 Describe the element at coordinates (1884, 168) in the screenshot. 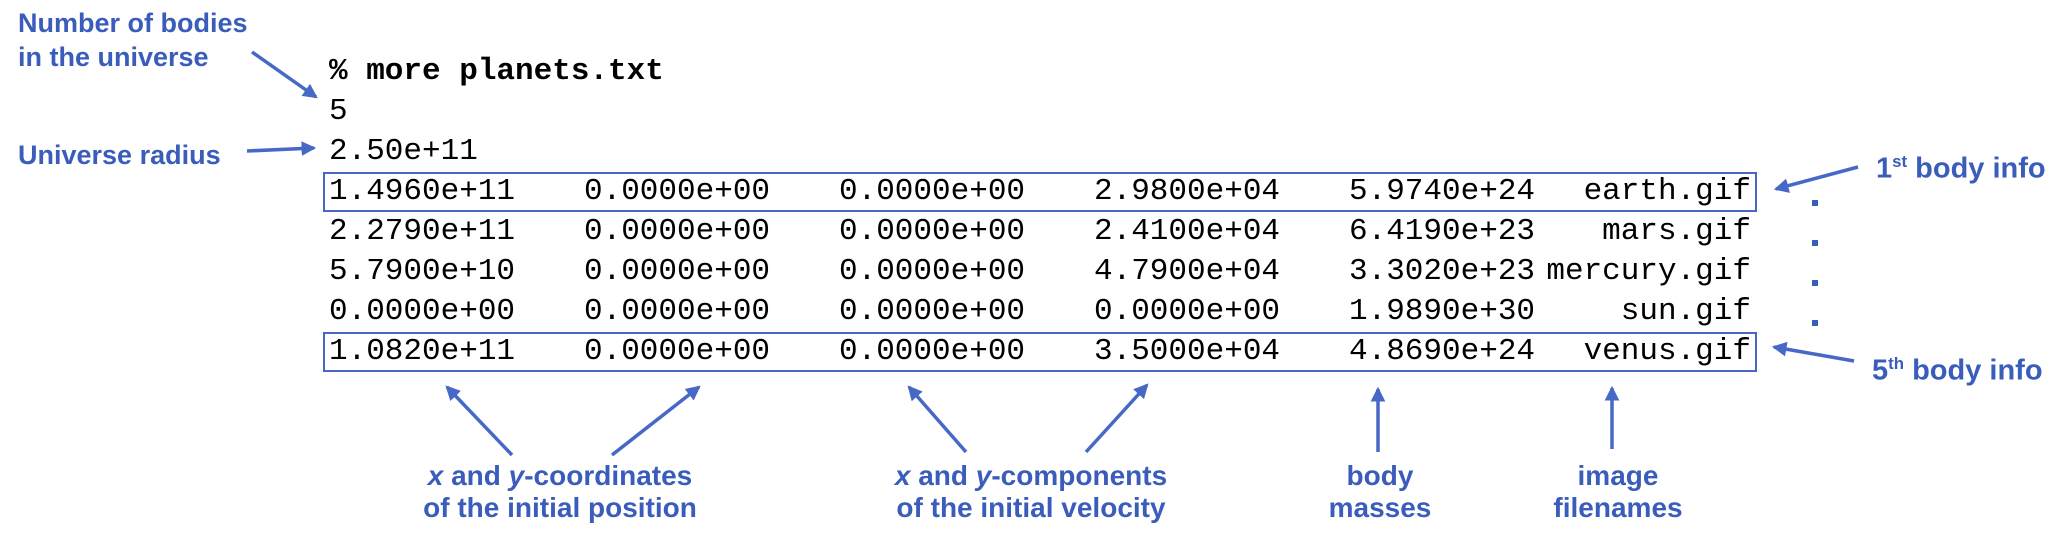

I see `first-body-number: 1` at that location.